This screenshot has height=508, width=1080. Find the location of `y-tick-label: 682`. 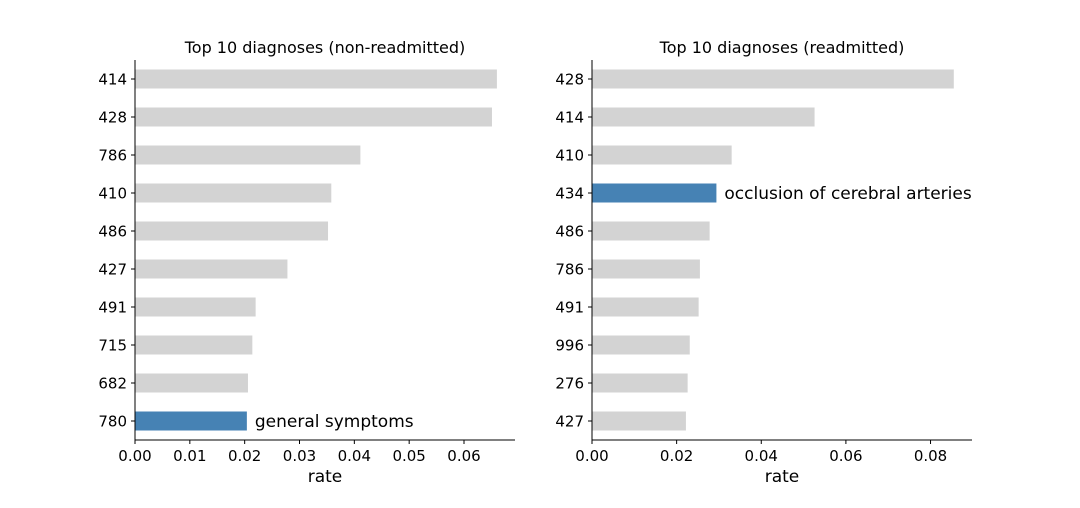

y-tick-label: 682 is located at coordinates (112, 384).